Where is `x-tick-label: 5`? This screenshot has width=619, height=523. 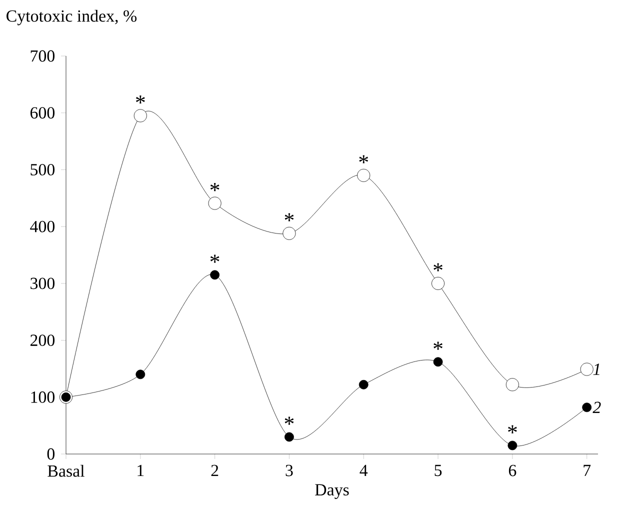 x-tick-label: 5 is located at coordinates (438, 470).